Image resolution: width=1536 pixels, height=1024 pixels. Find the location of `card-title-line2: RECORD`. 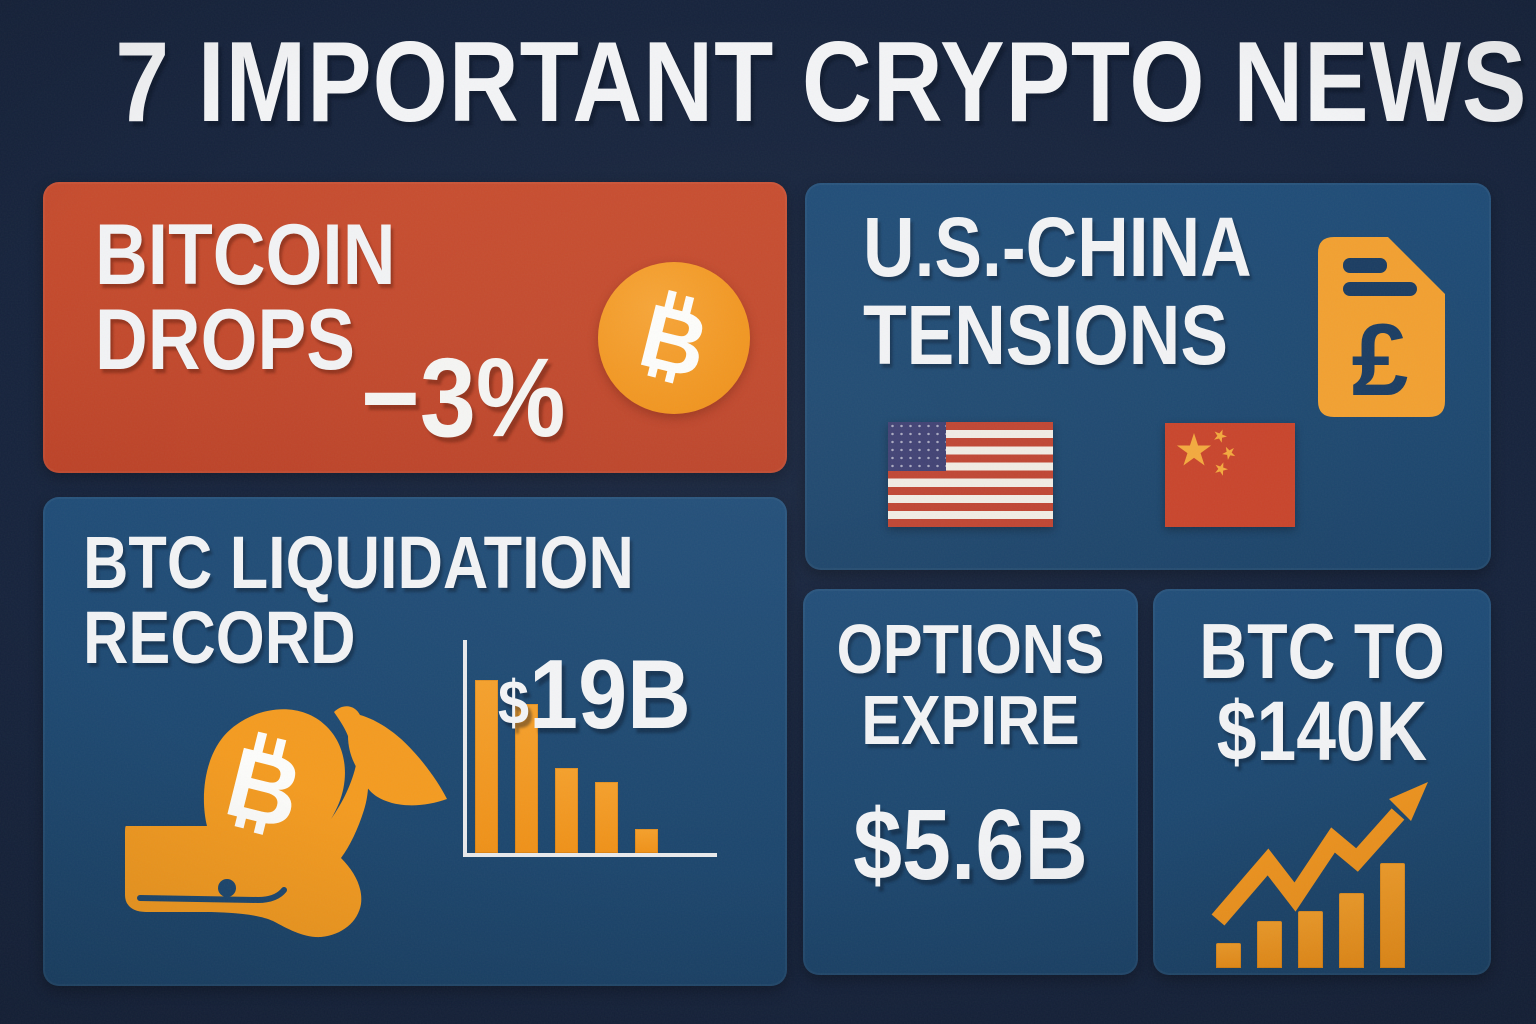

card-title-line2: RECORD is located at coordinates (219, 637).